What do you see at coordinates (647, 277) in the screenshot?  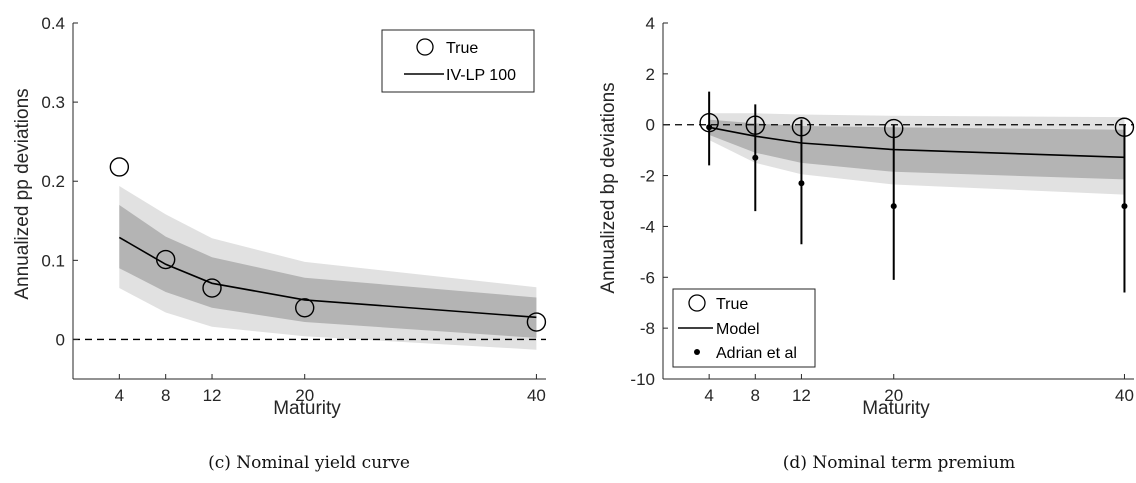 I see `y-tick-label: -6` at bounding box center [647, 277].